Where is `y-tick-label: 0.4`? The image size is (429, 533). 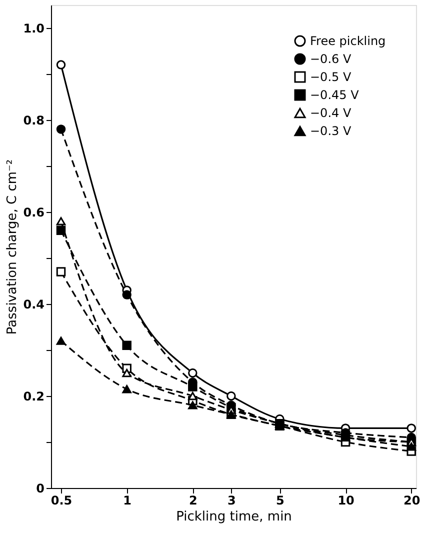 y-tick-label: 0.4 is located at coordinates (33, 305).